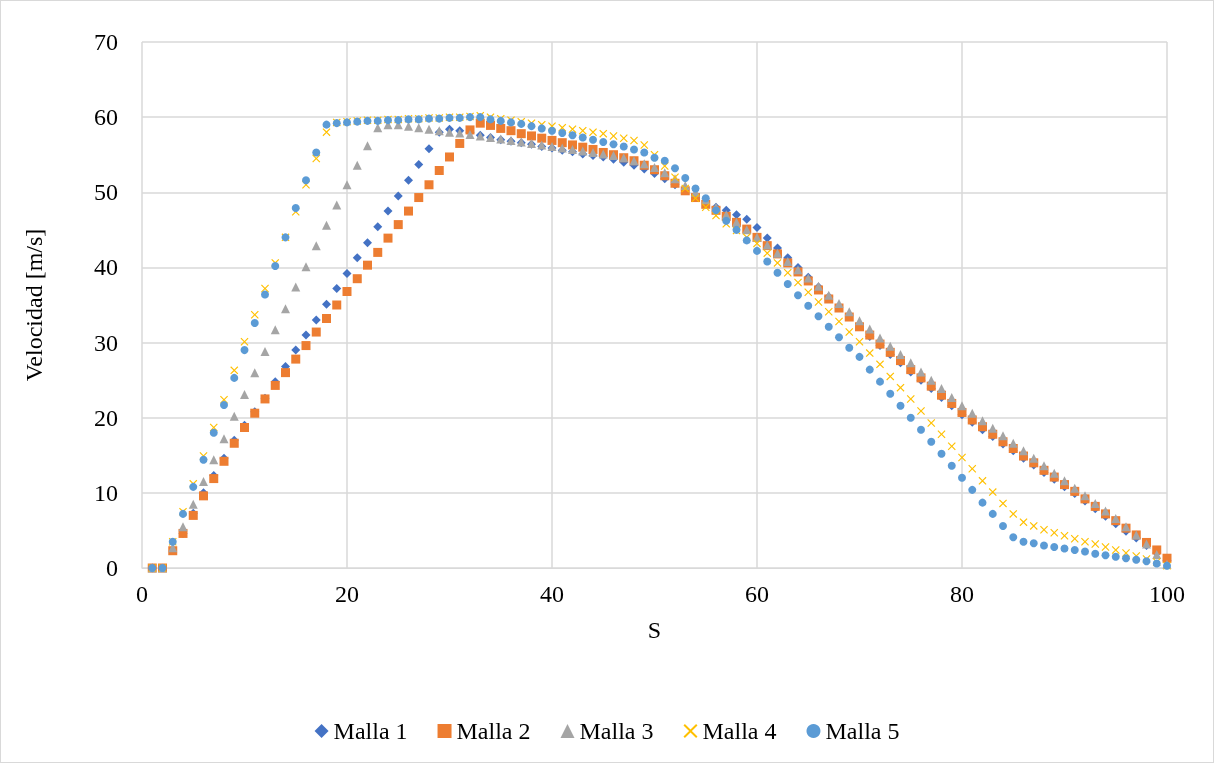  I want to click on y-tick-label: 50, so click(106, 192).